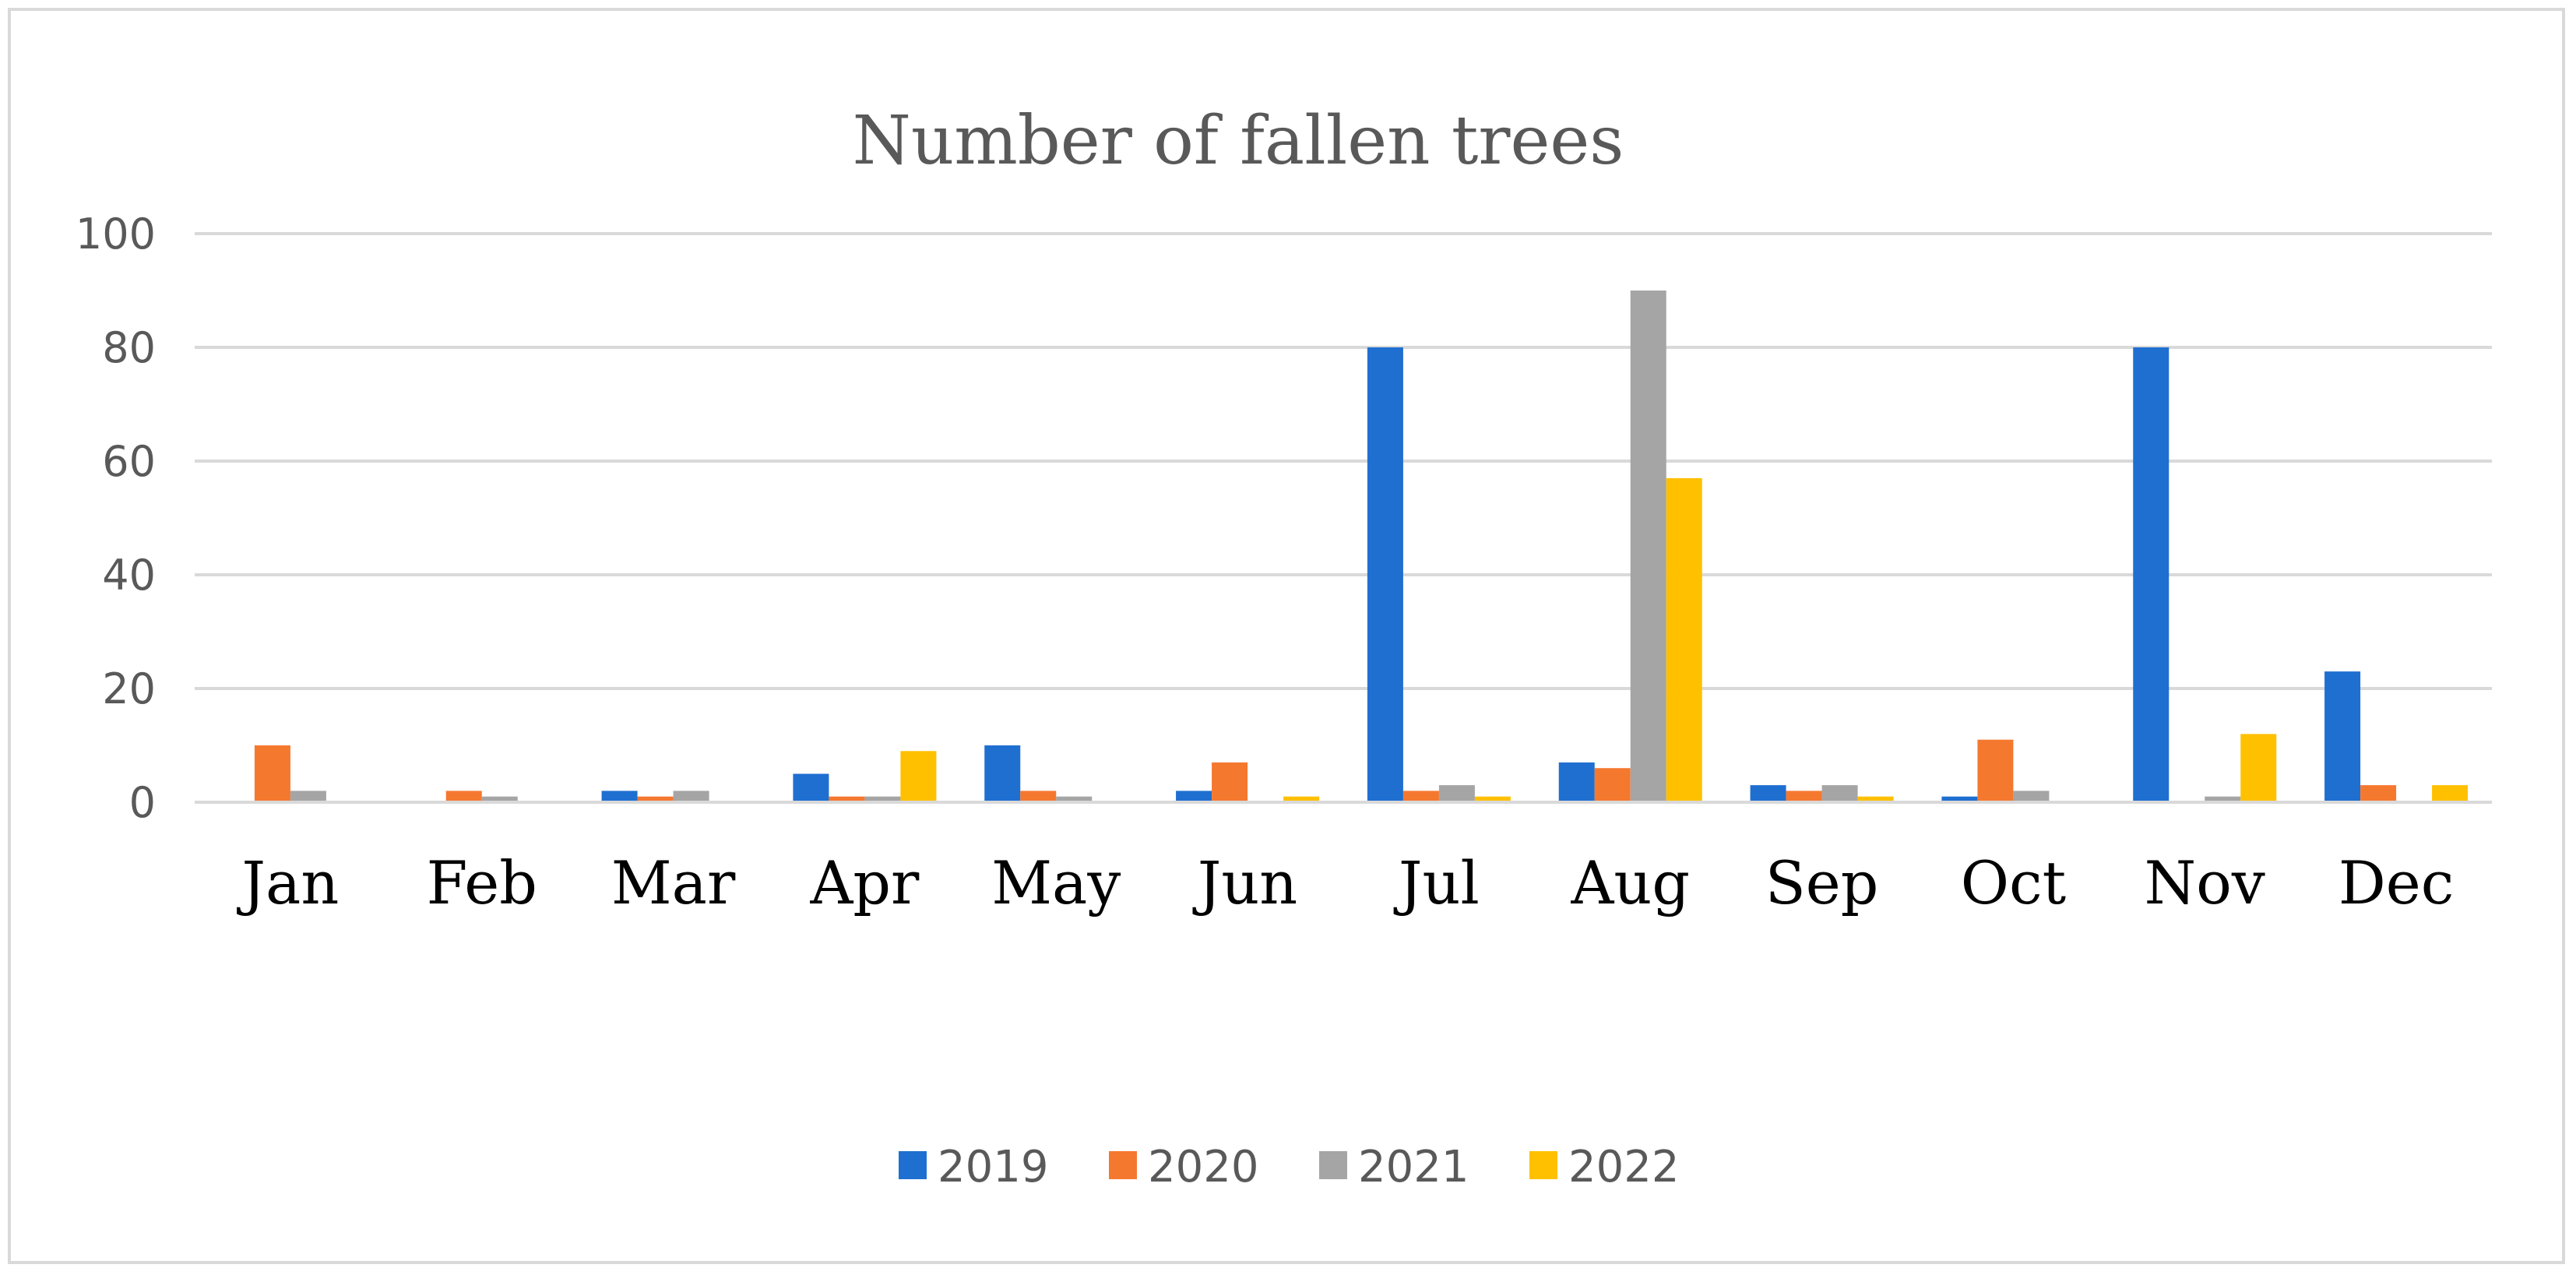  What do you see at coordinates (1995, 770) in the screenshot?
I see `bar-2020-oct` at bounding box center [1995, 770].